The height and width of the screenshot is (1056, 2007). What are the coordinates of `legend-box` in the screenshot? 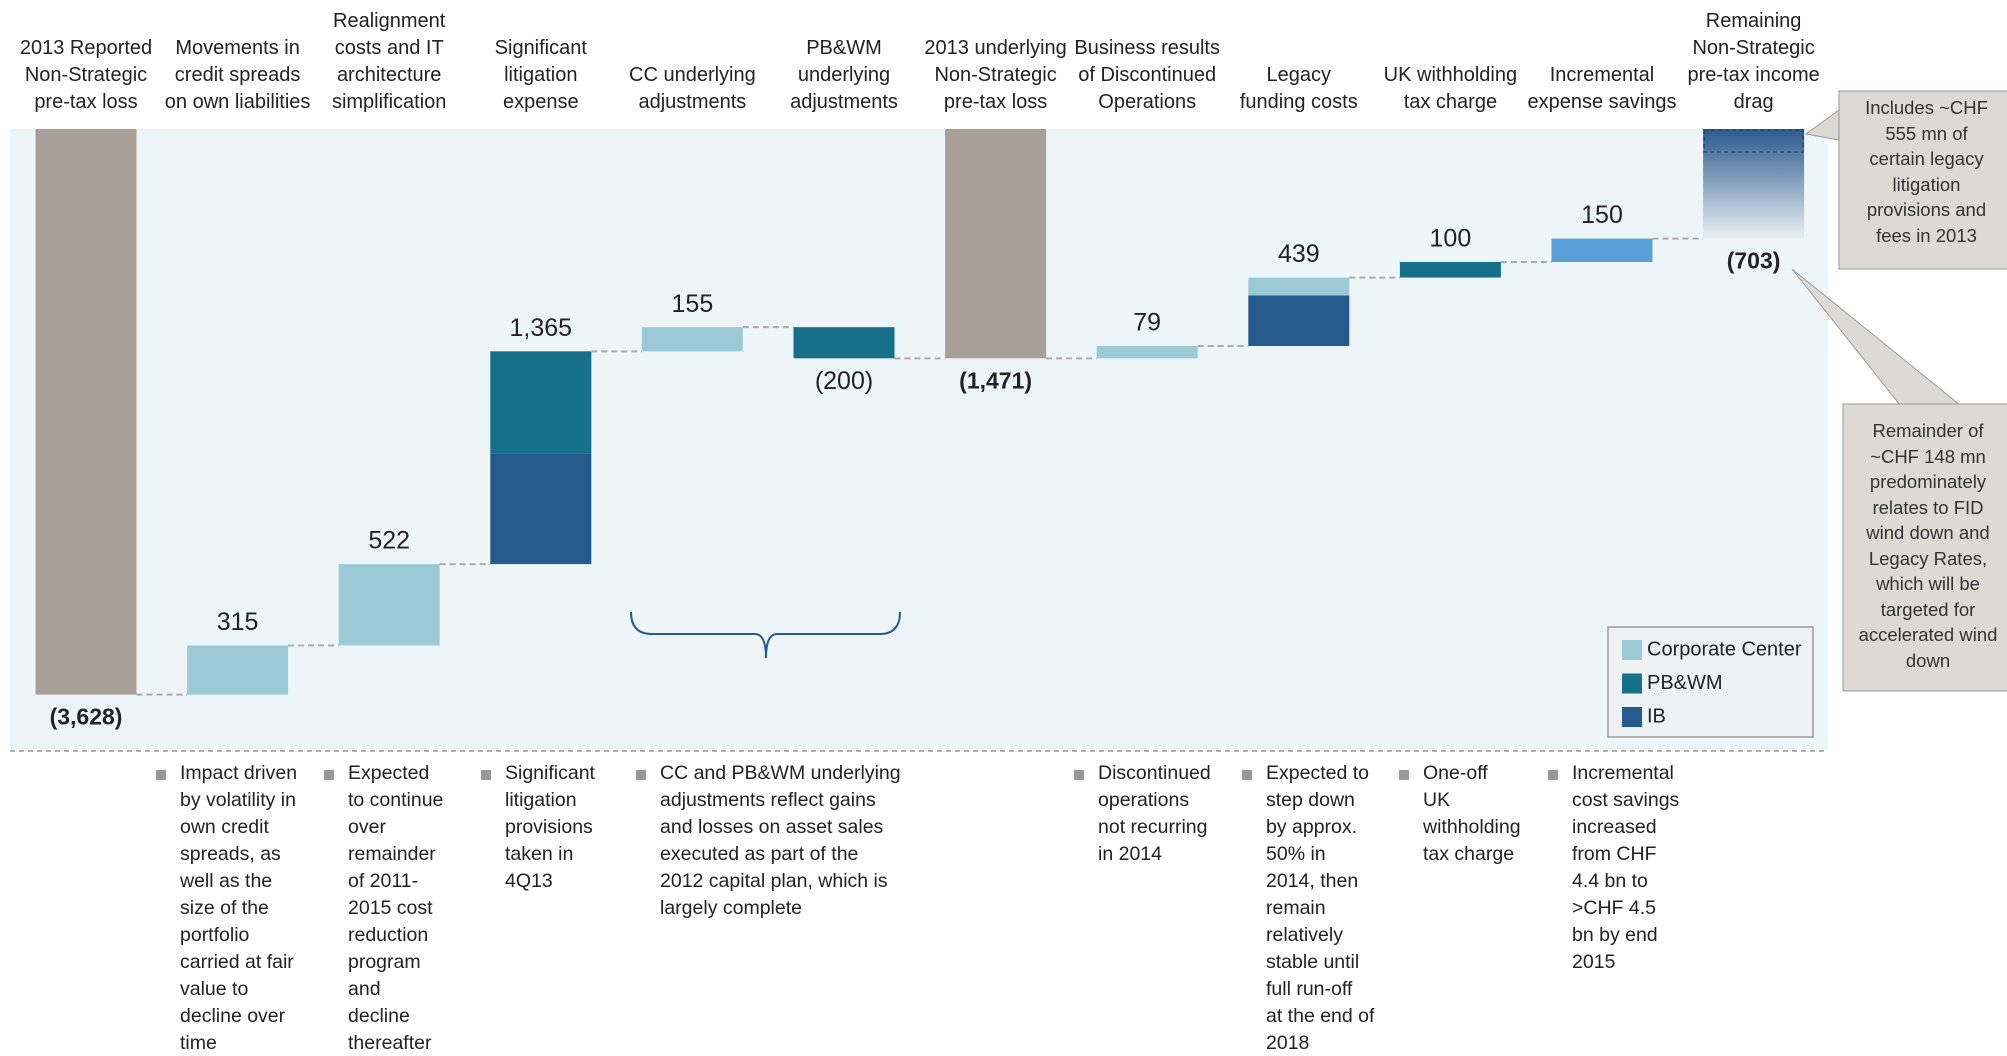 It's located at (1710, 682).